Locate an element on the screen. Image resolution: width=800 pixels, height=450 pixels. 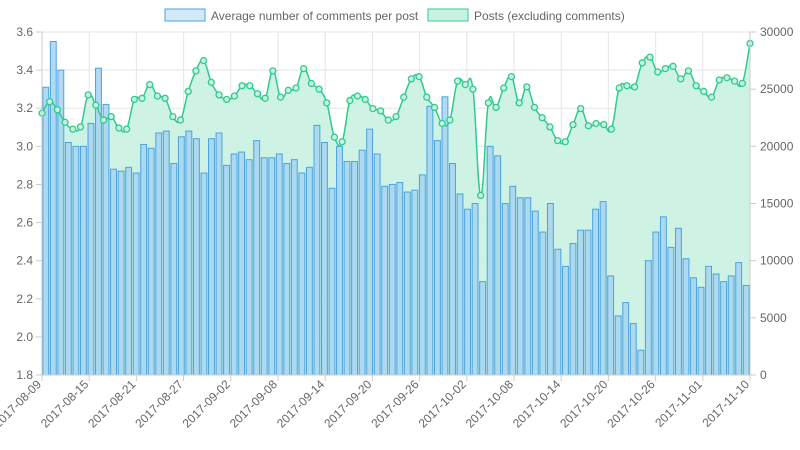
x-tick-label: 2017-08-27 is located at coordinates (159, 404).